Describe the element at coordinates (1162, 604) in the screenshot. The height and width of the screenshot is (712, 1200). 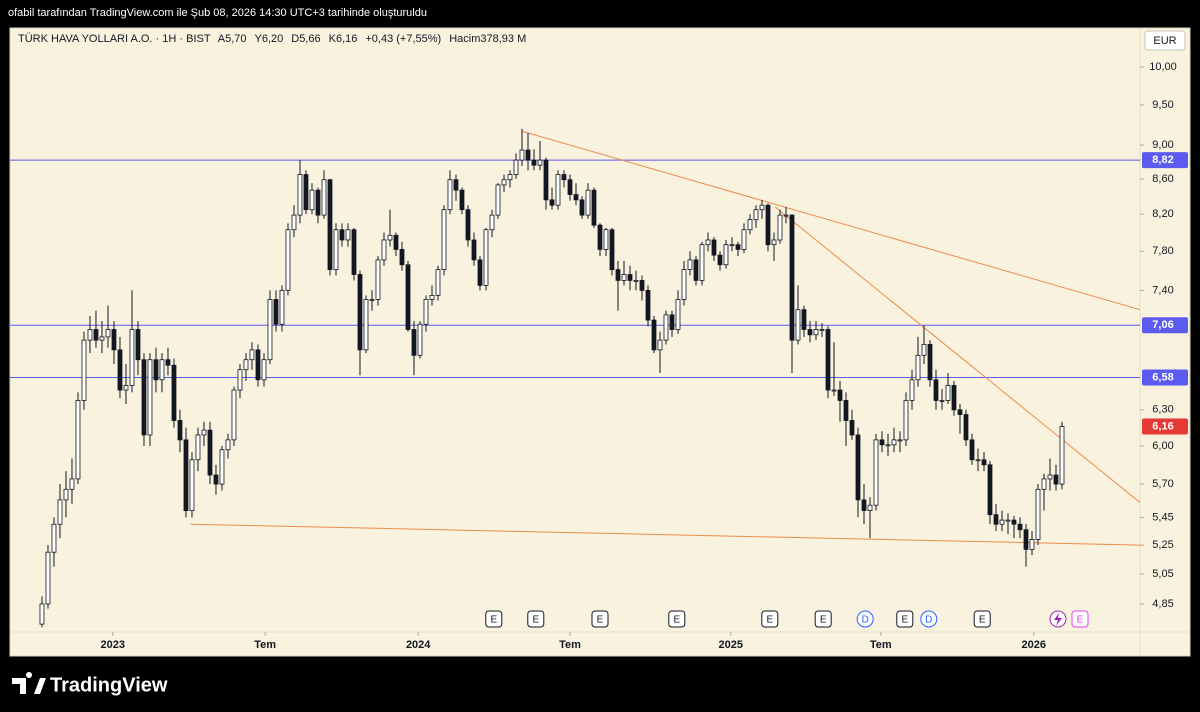
I see `y-tick-label: 4,85` at that location.